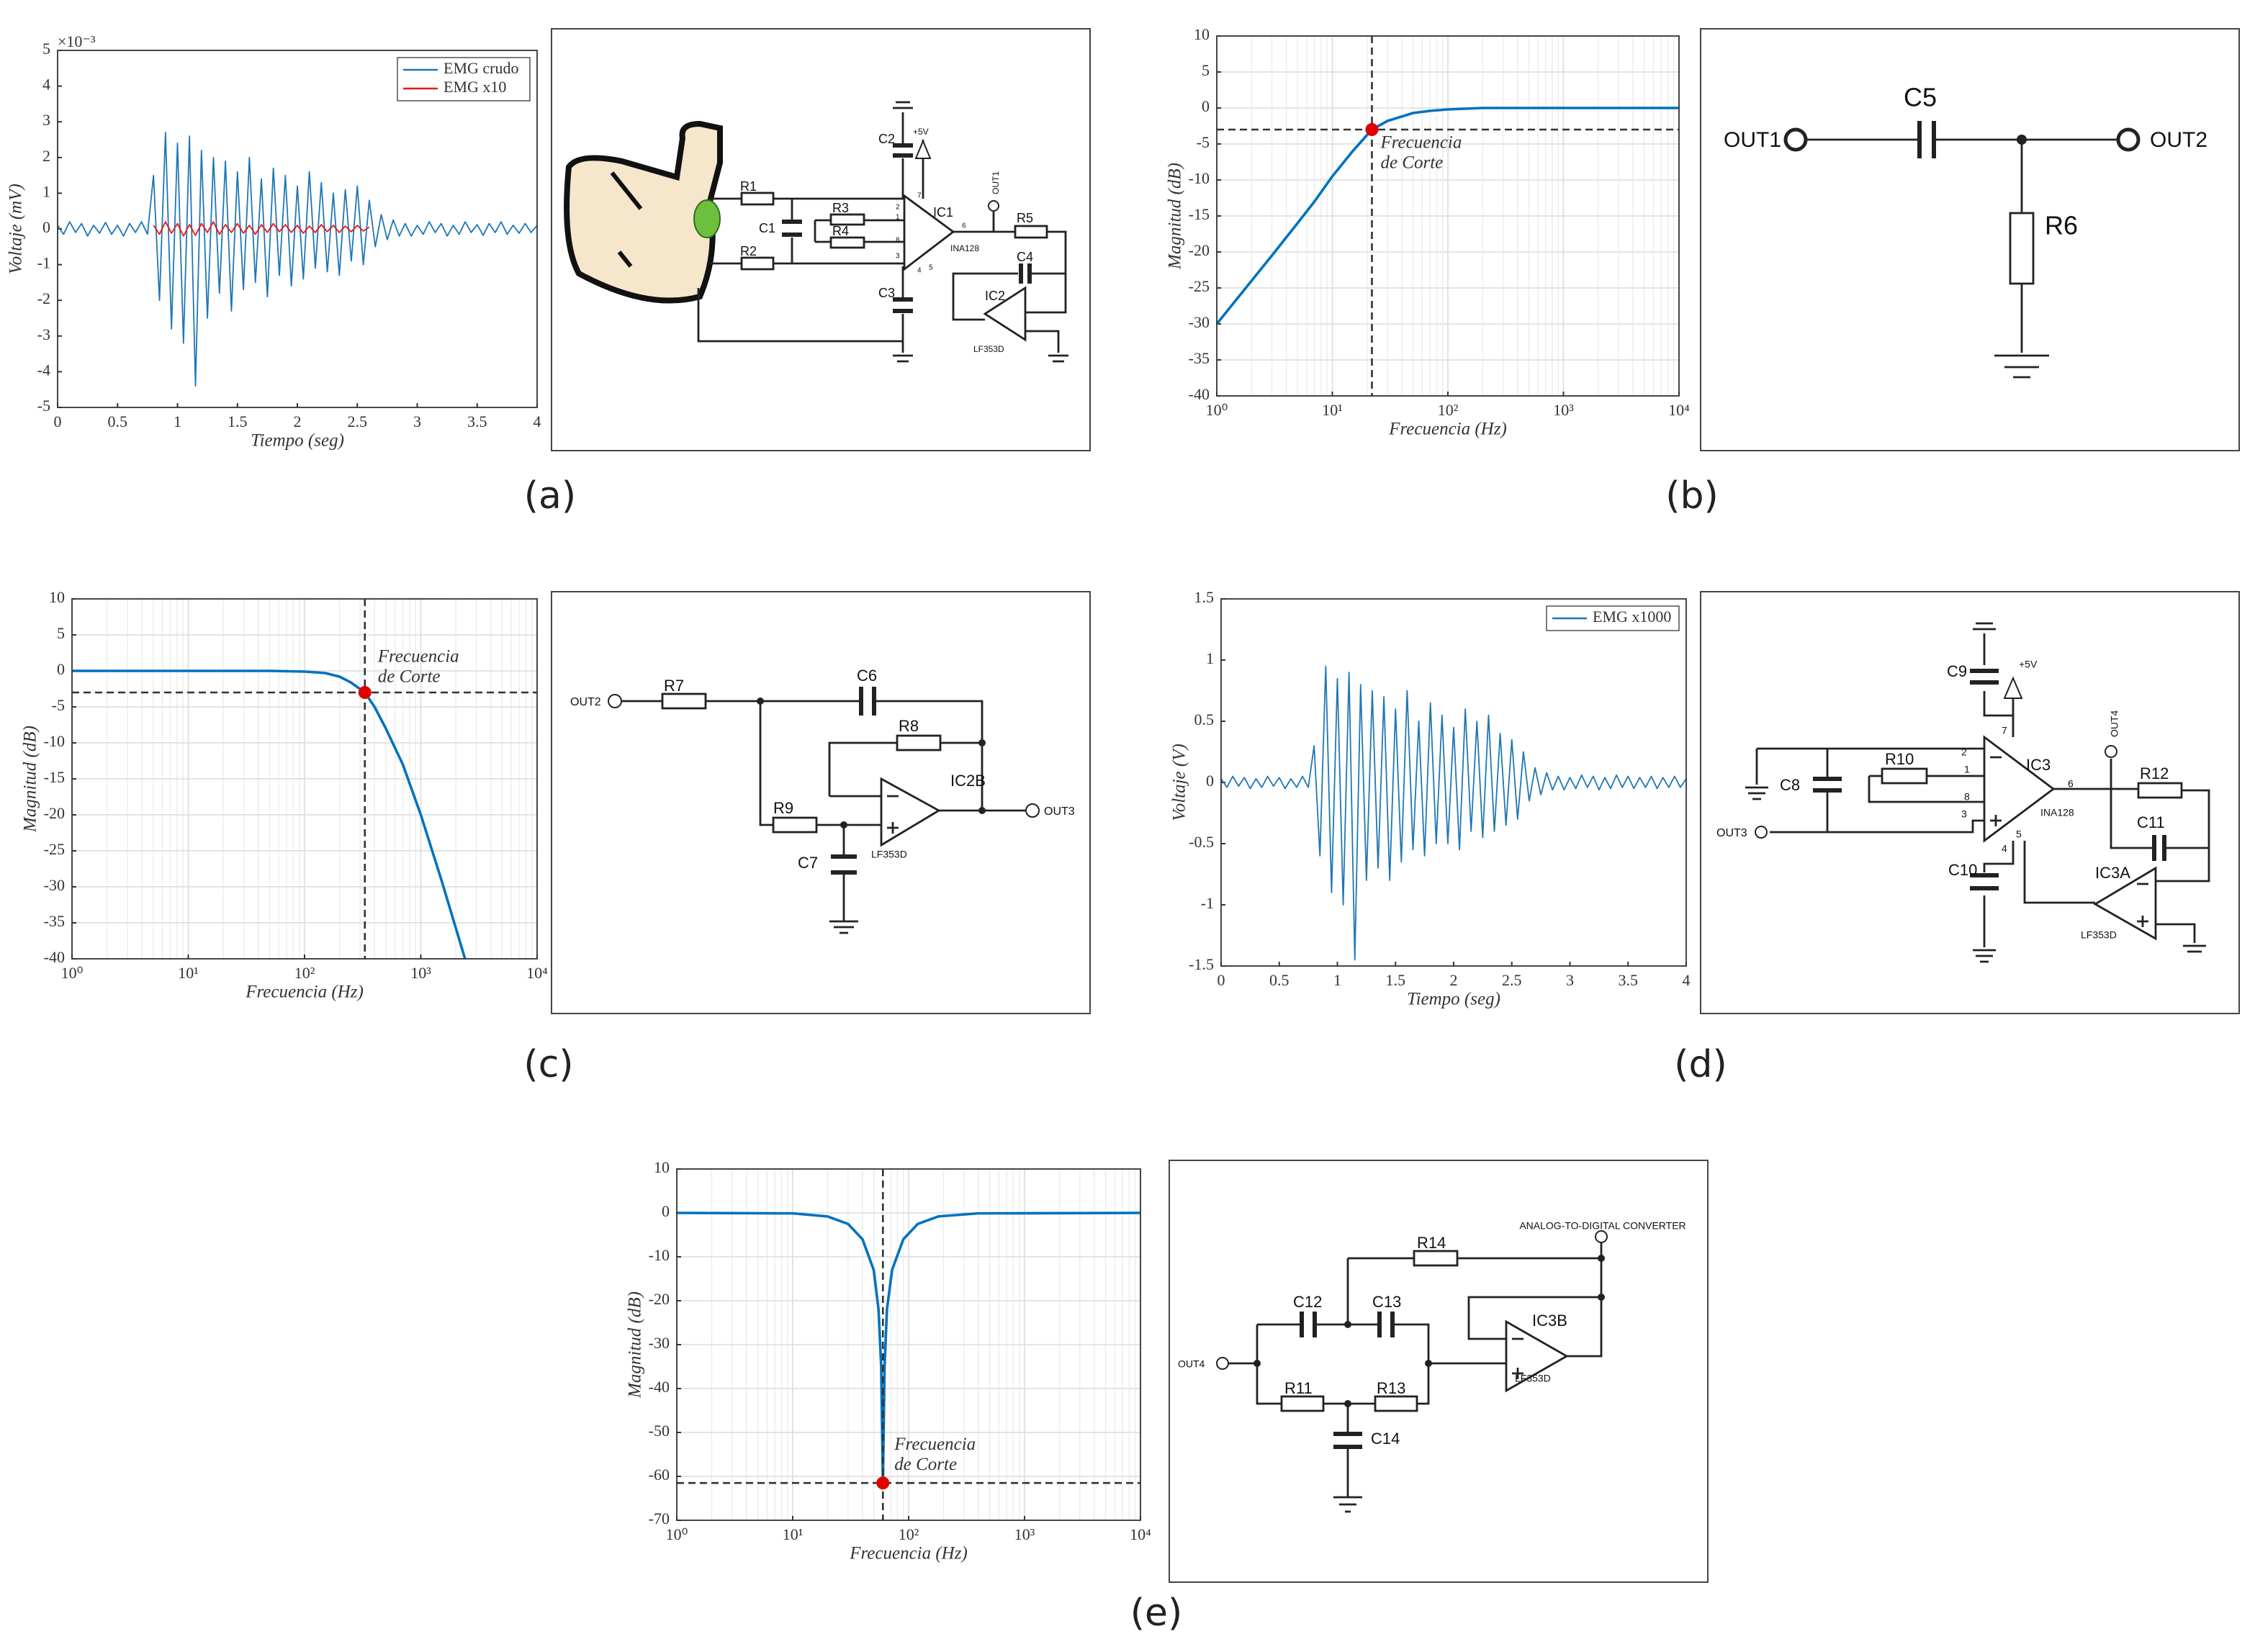  I want to click on x-tick-label: 10⁴, so click(1679, 410).